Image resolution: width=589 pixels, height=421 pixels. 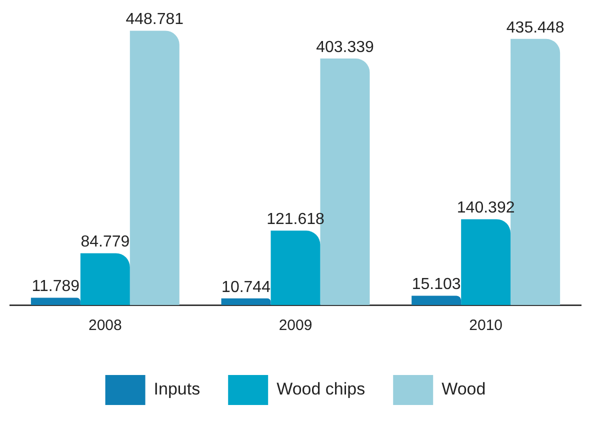 What do you see at coordinates (295, 325) in the screenshot?
I see `x-tick-label: 2009` at bounding box center [295, 325].